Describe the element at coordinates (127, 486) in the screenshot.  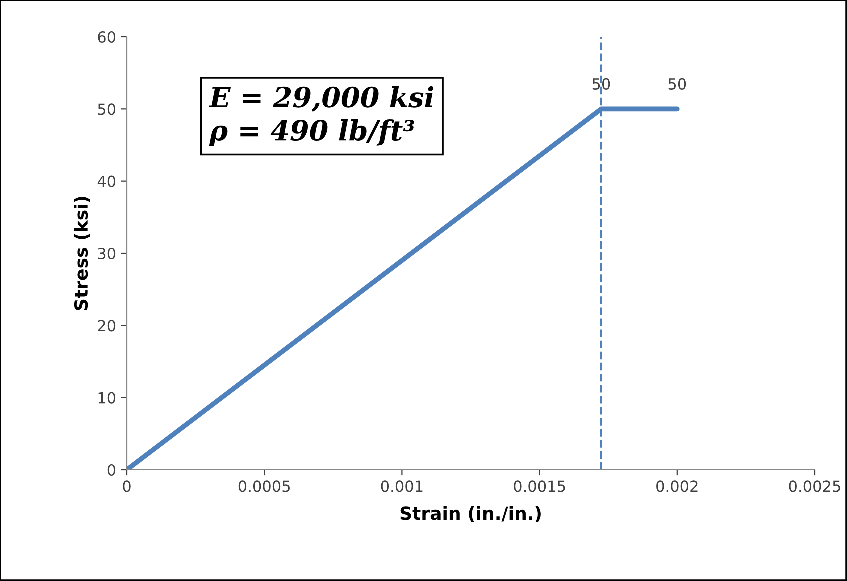
I see `x-tick-label: 0` at that location.